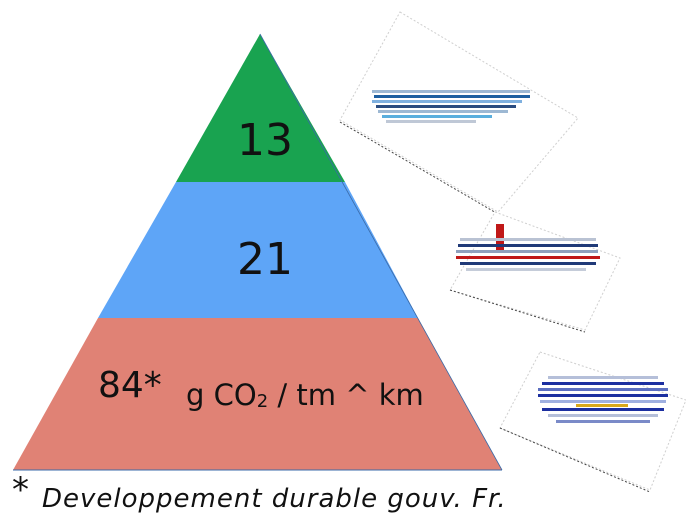 This screenshot has width=686, height=525. Describe the element at coordinates (346, 395) in the screenshot. I see `unit-suffix: / tm ^ km` at that location.